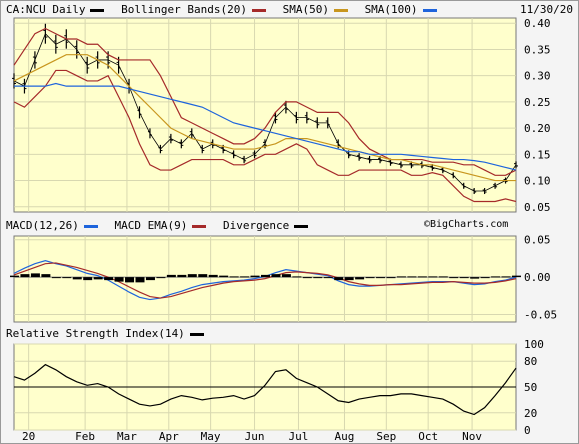 This screenshot has height=444, width=579. What do you see at coordinates (90, 226) in the screenshot?
I see `macd-swatch` at bounding box center [90, 226].